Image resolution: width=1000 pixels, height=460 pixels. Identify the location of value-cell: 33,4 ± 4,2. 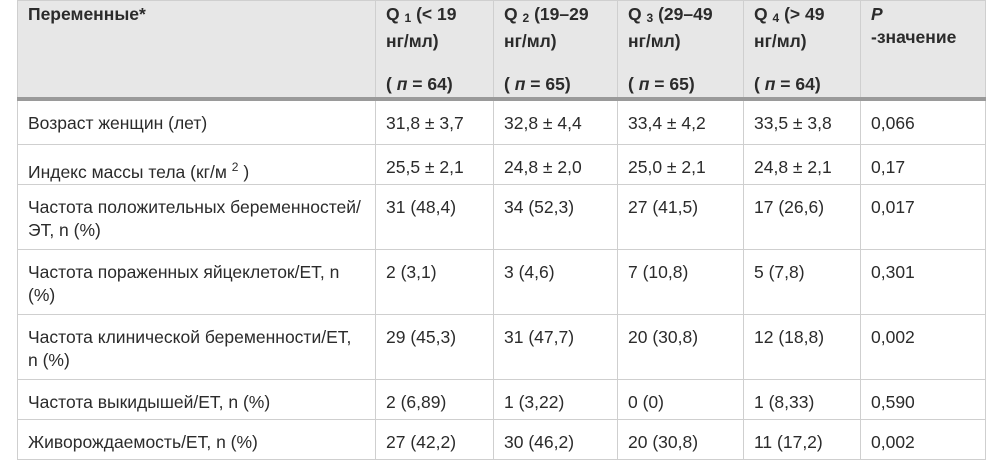
(680, 121).